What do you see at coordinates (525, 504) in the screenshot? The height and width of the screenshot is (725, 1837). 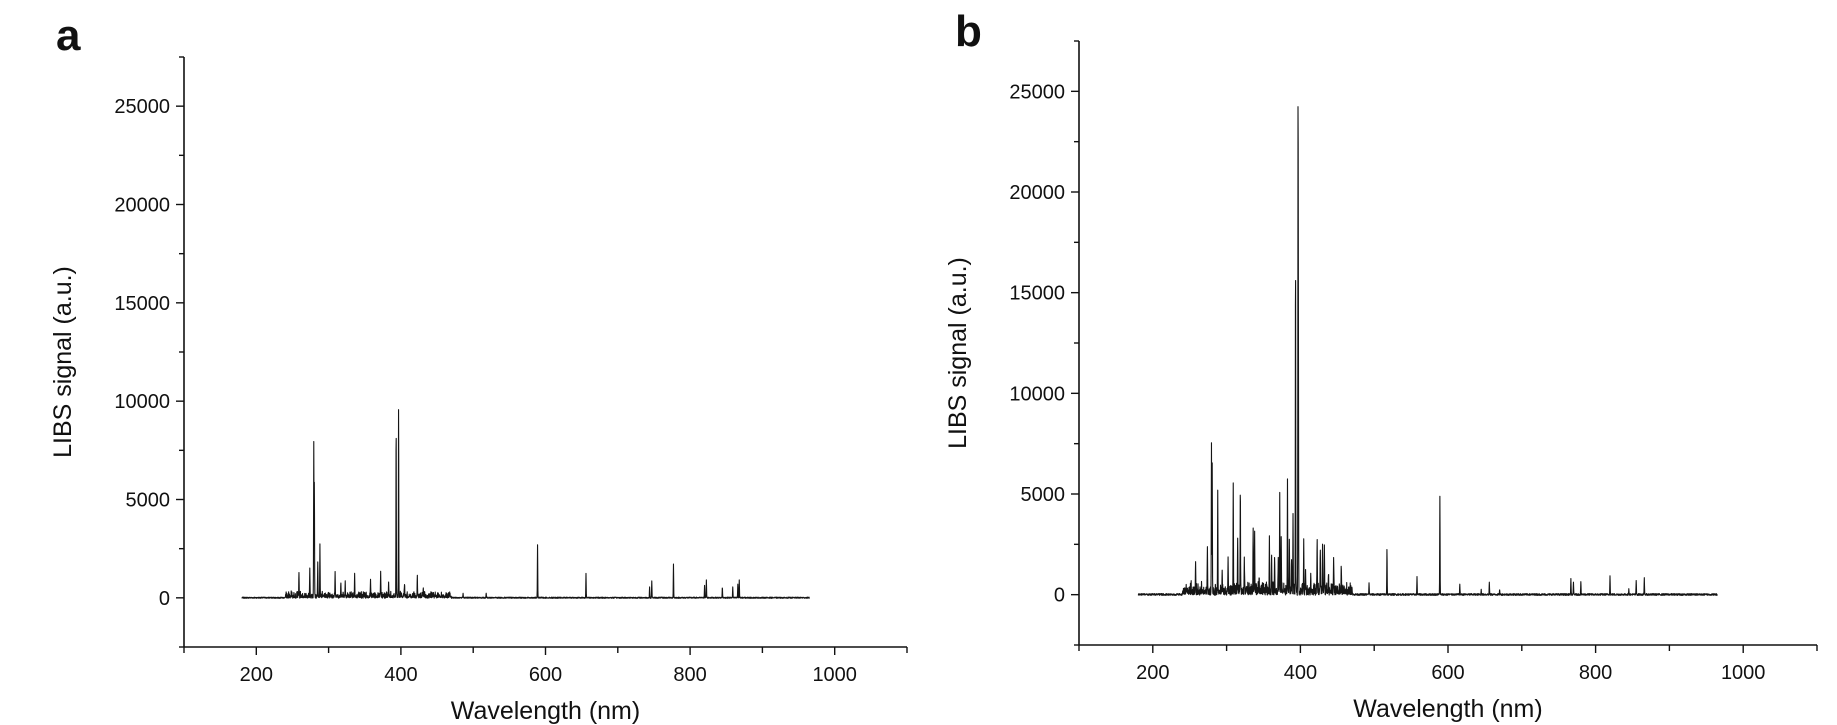 I see `spectrum-line` at bounding box center [525, 504].